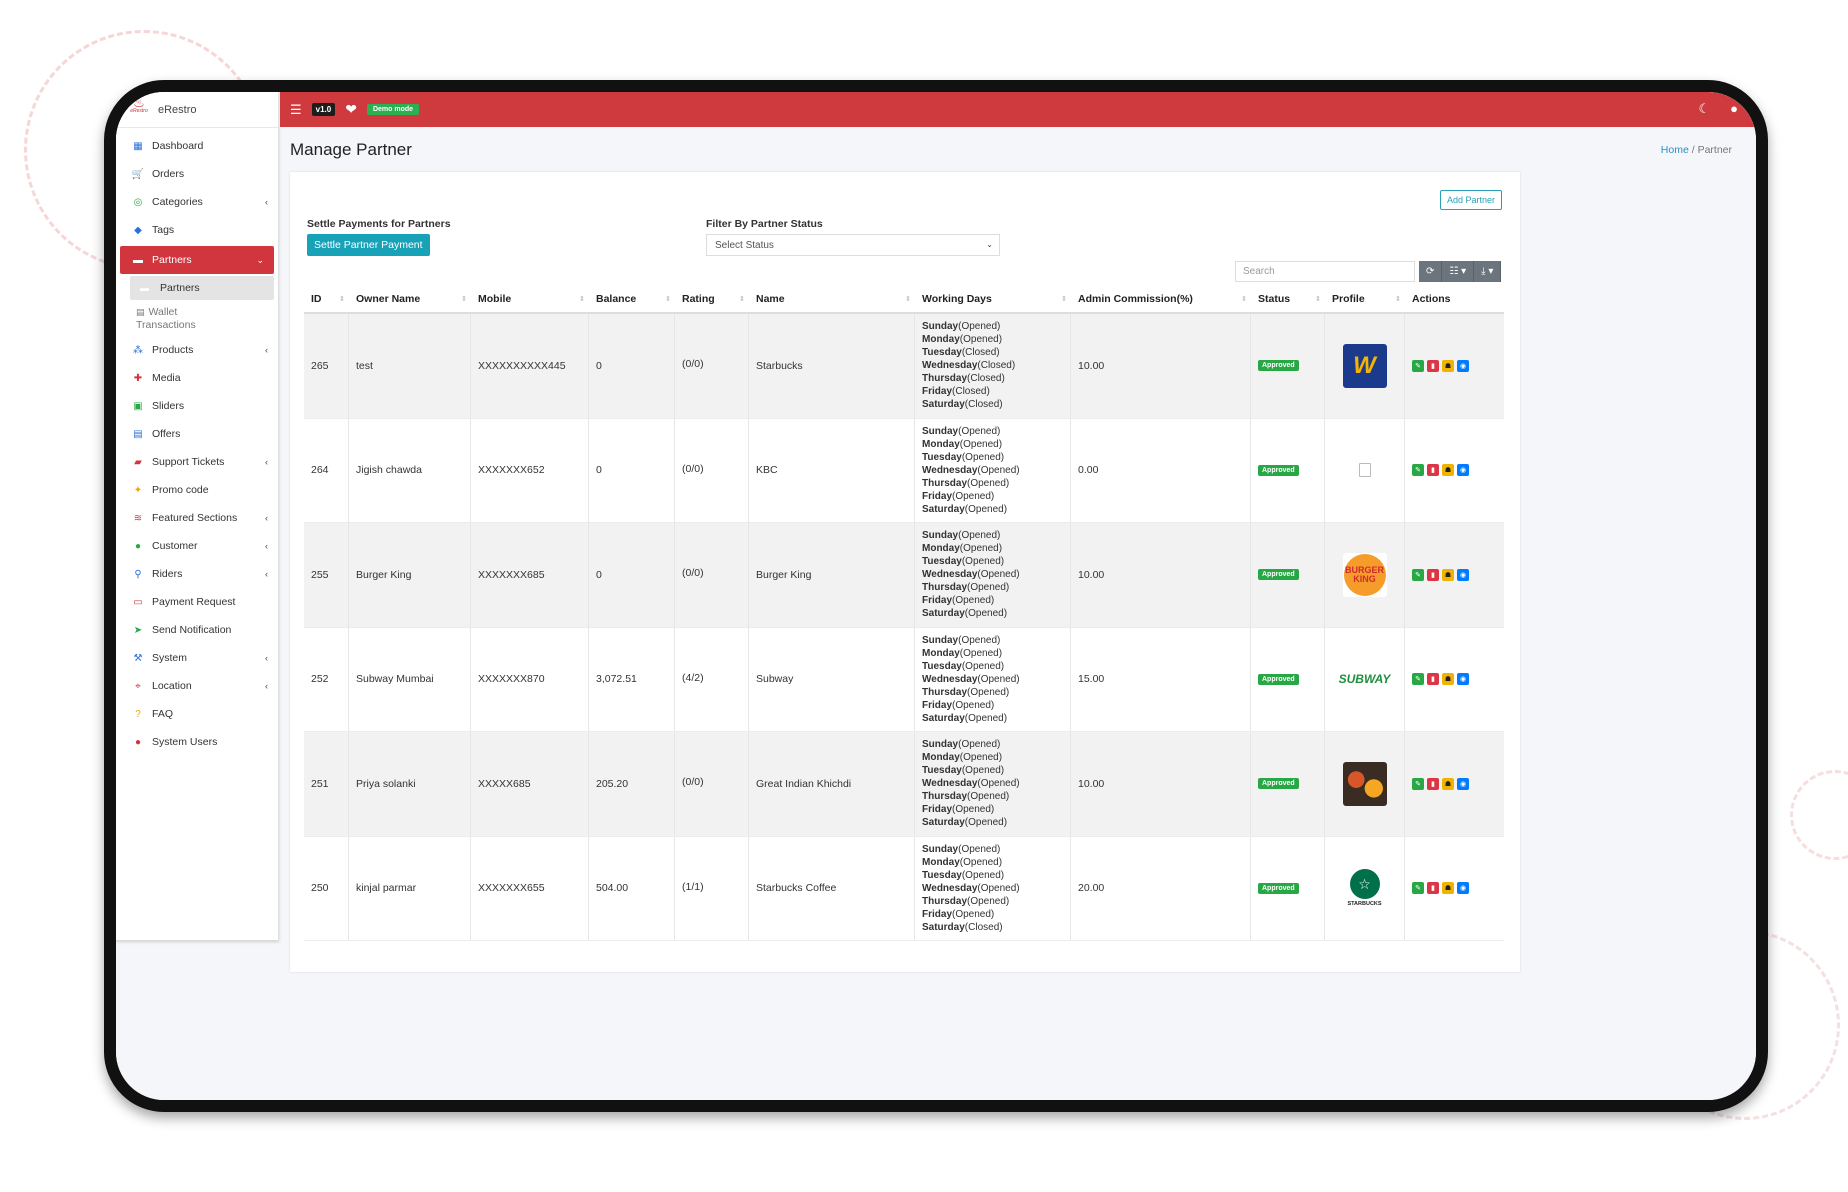  What do you see at coordinates (1325, 271) in the screenshot?
I see `search-input: Search` at bounding box center [1325, 271].